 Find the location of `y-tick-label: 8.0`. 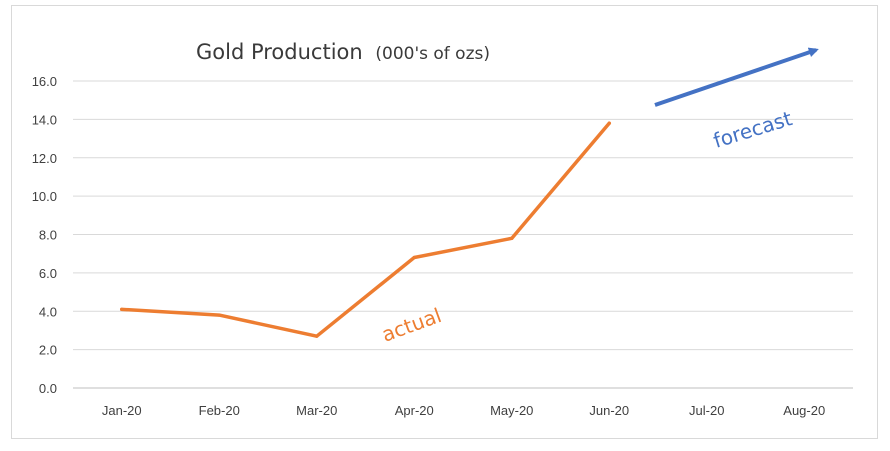

y-tick-label: 8.0 is located at coordinates (48, 235).